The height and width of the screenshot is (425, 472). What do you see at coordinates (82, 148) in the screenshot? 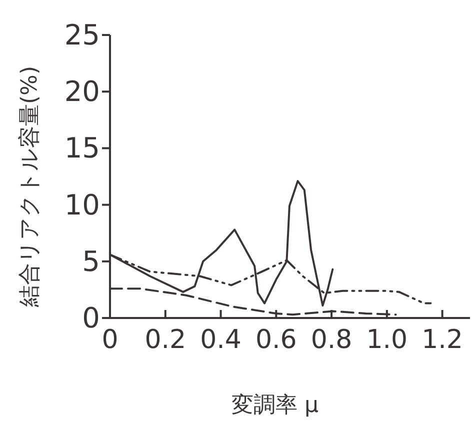
I see `y-tick-label: 15` at bounding box center [82, 148].